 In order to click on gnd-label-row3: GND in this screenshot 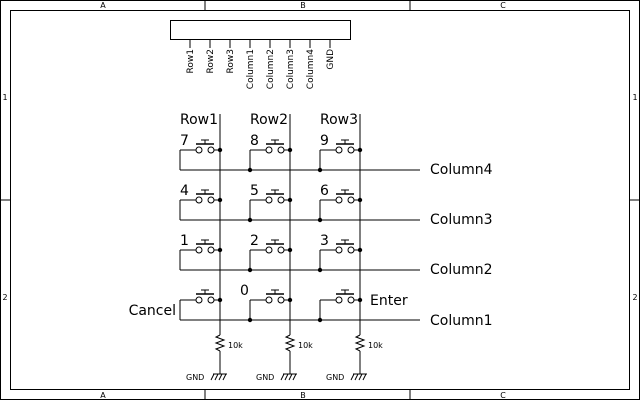, I will do `click(335, 377)`.